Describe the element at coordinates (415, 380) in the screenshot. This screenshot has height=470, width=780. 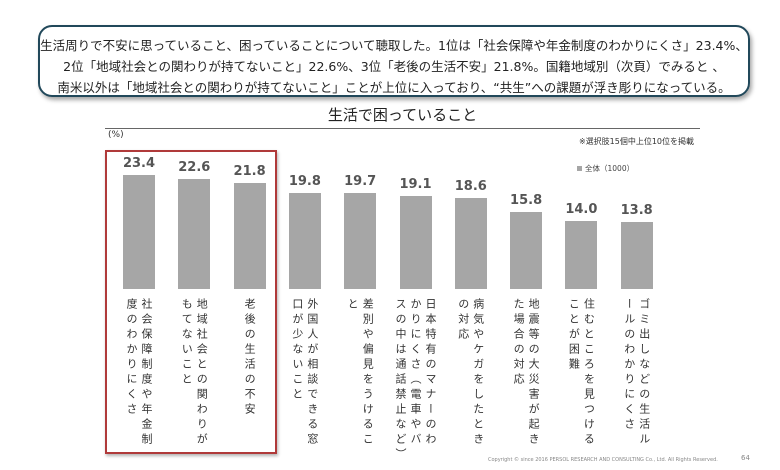
I see `category-label: 日本特有のマナーのわかりにくさ（電車やバスの中は通話禁止など）` at that location.